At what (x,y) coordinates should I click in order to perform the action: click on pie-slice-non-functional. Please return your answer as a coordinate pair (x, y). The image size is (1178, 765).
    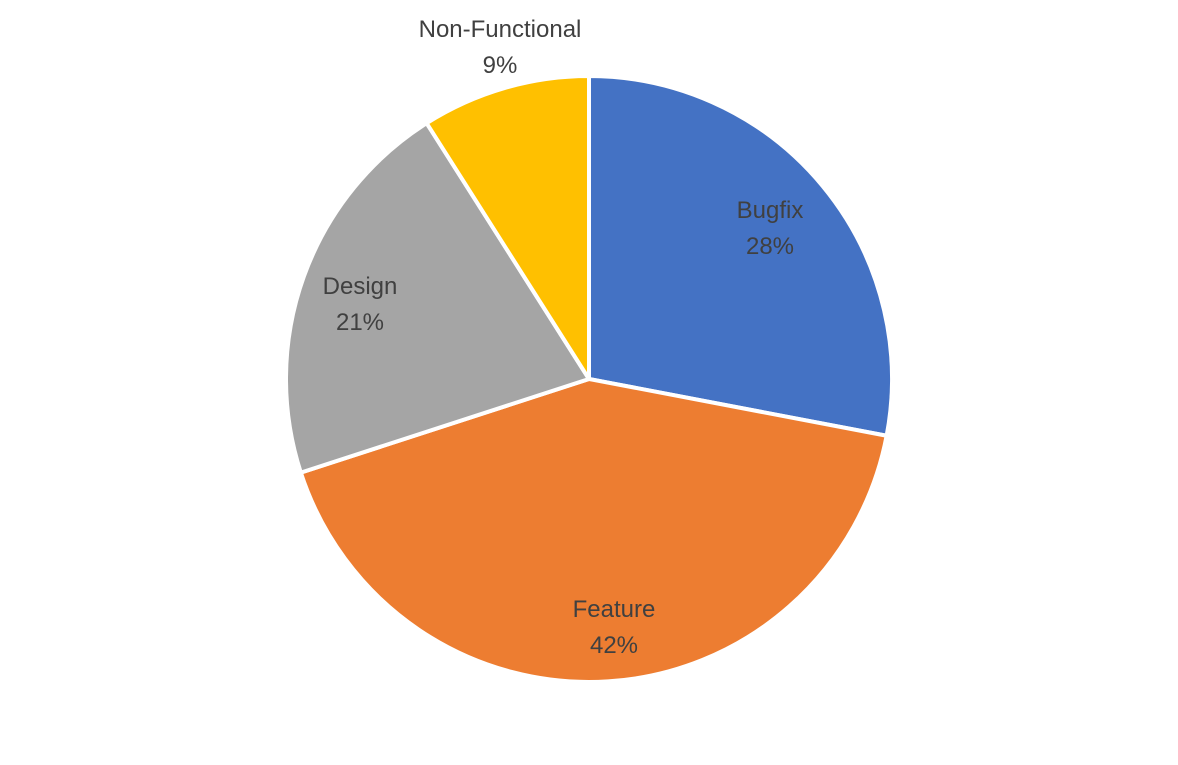
    Looking at the image, I should click on (507, 227).